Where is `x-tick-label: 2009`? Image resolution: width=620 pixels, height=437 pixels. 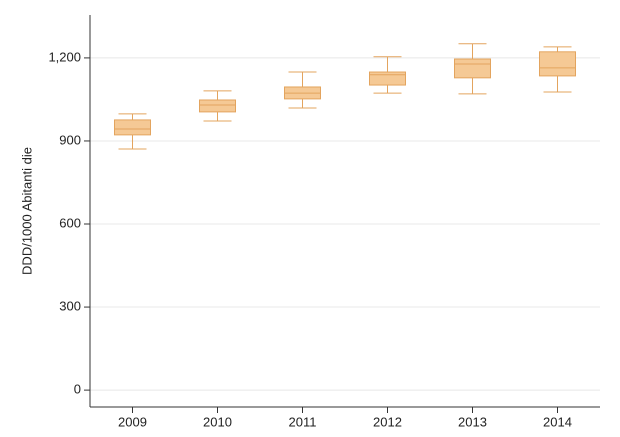 x-tick-label: 2009 is located at coordinates (132, 421).